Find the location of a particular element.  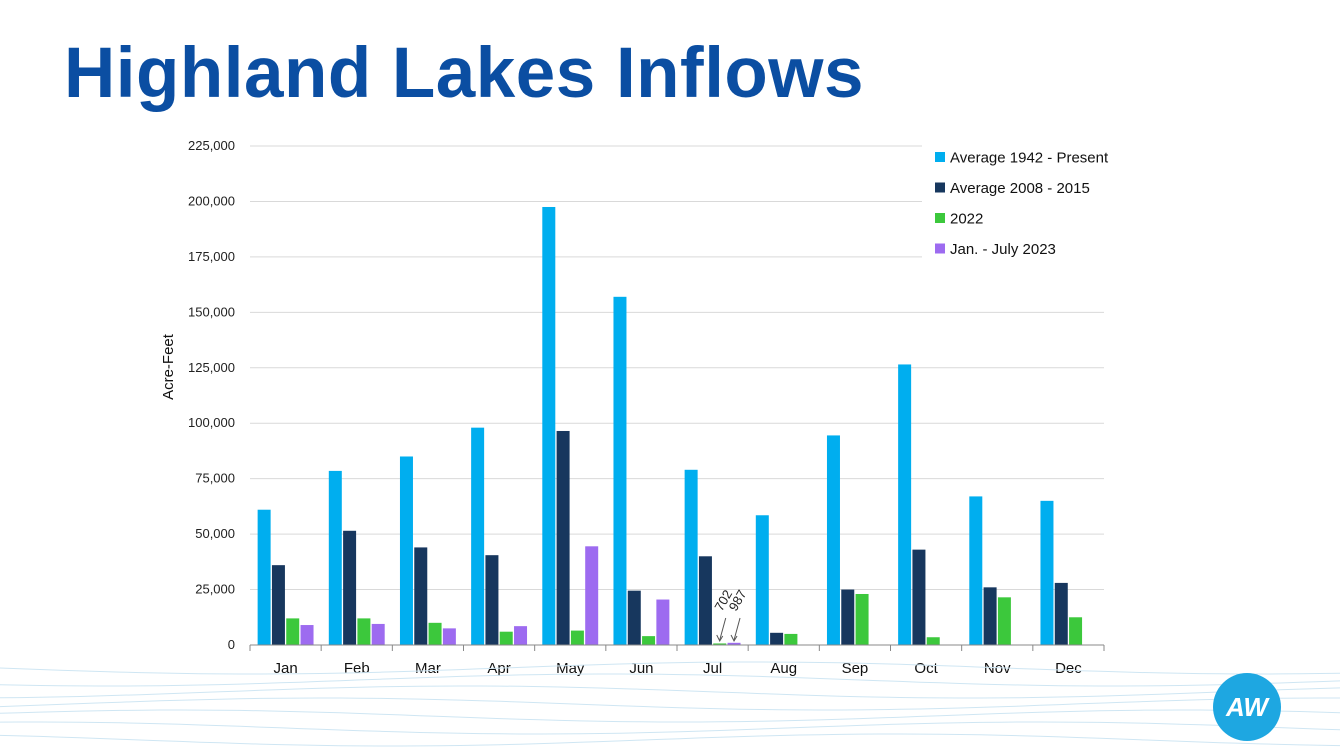

legend-background is located at coordinates (1020, 204).